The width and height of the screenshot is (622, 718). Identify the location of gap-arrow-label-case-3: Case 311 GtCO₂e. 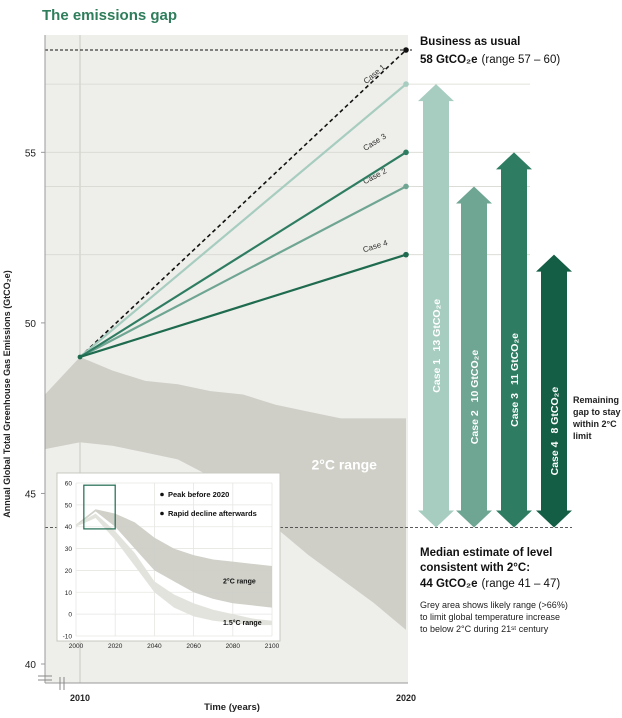
(515, 380).